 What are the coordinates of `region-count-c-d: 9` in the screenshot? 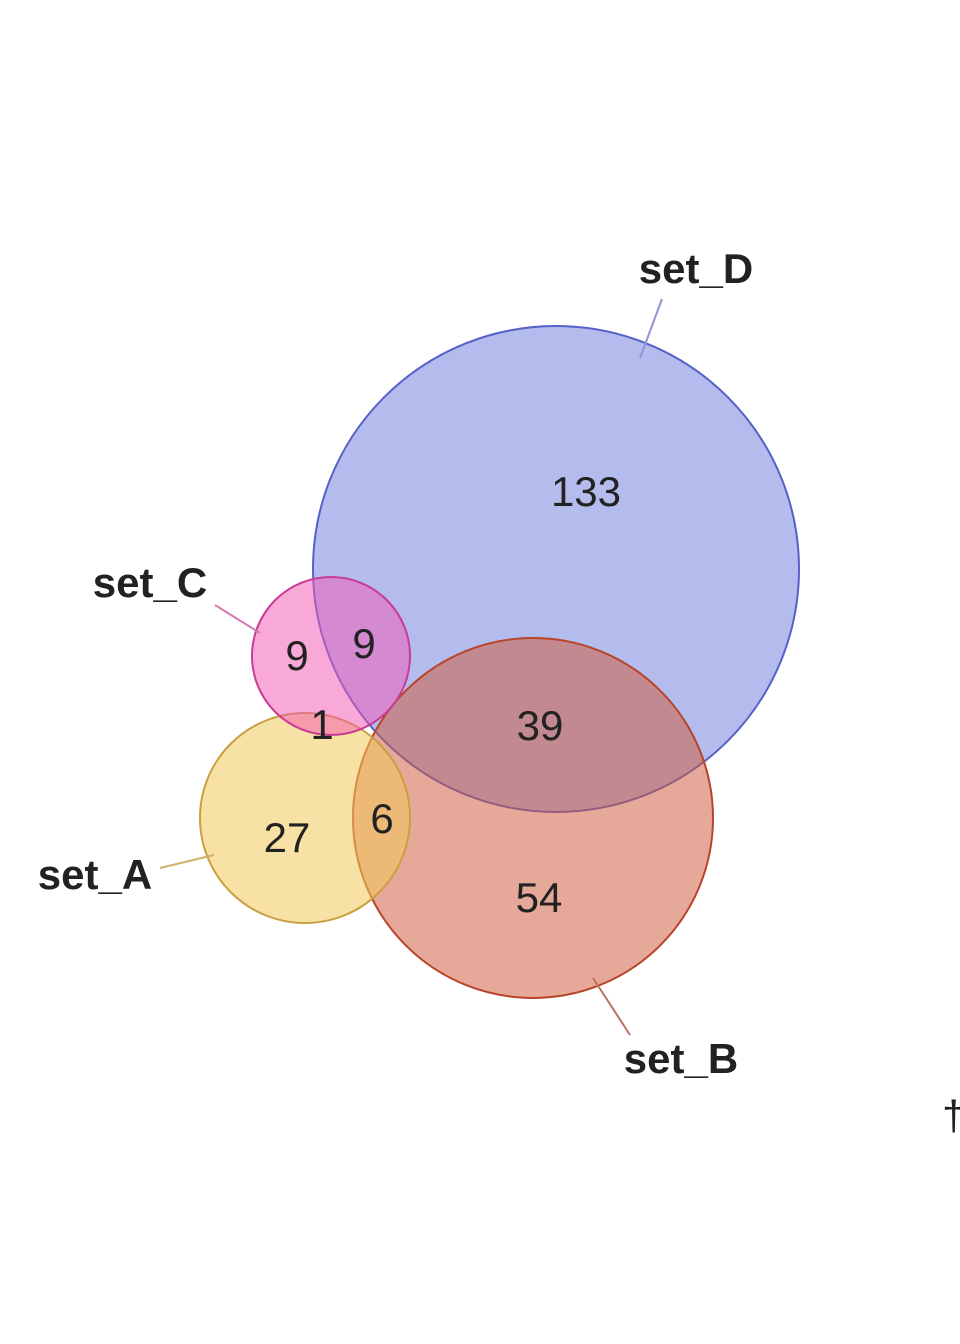 It's located at (363, 643).